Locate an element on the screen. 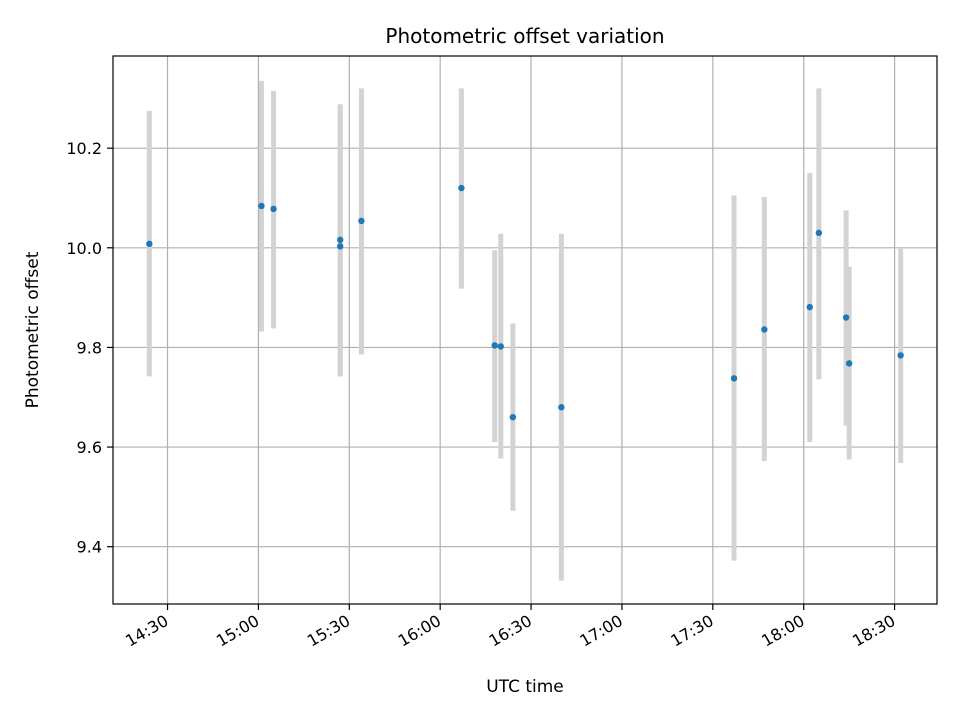  x-axis-label: UTC time is located at coordinates (525, 687).